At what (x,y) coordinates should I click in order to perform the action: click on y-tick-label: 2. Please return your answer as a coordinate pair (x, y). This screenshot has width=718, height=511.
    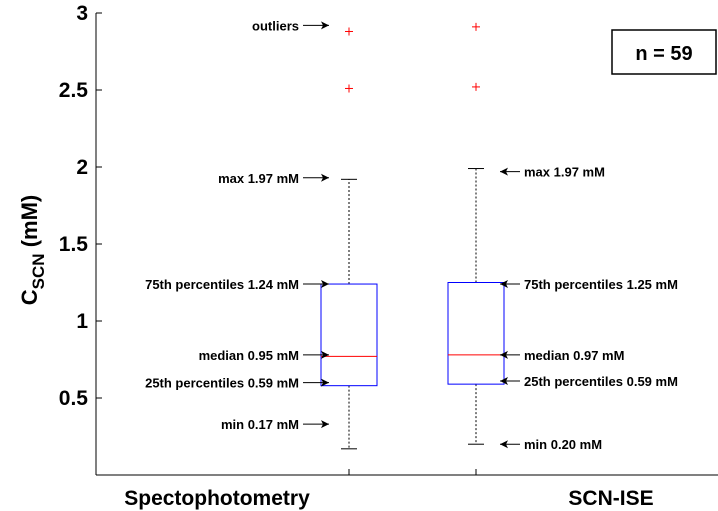
    Looking at the image, I should click on (82, 167).